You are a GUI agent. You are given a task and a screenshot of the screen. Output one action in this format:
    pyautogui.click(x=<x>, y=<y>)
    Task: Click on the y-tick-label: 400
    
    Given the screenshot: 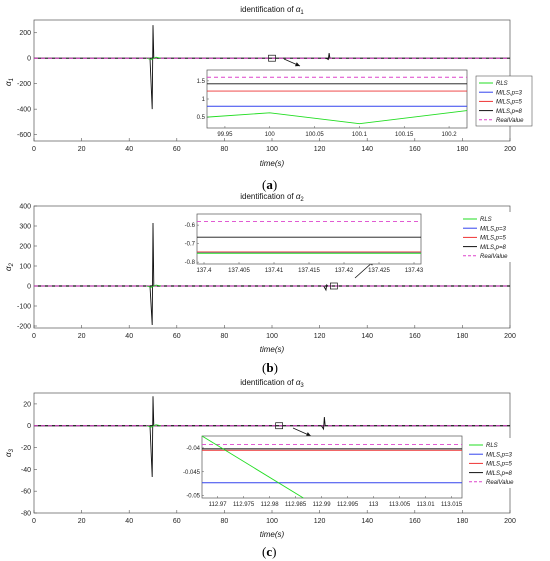 What is the action you would take?
    pyautogui.click(x=25, y=207)
    